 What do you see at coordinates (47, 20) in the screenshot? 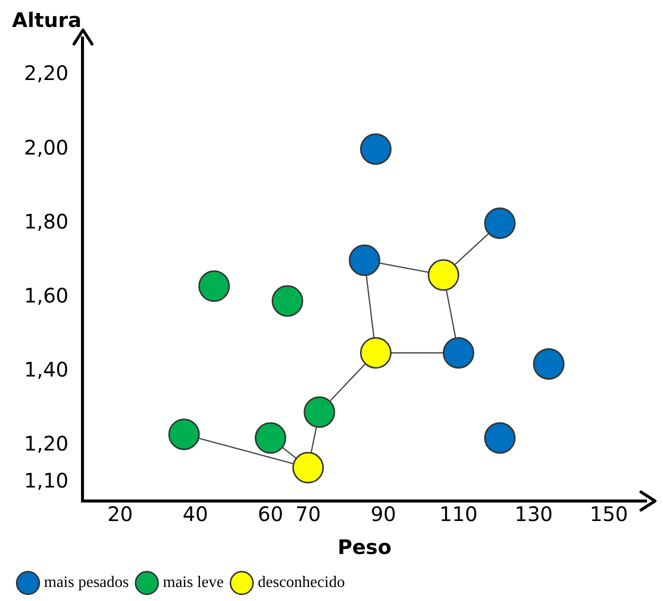
I see `y-axis-title: Altura` at bounding box center [47, 20].